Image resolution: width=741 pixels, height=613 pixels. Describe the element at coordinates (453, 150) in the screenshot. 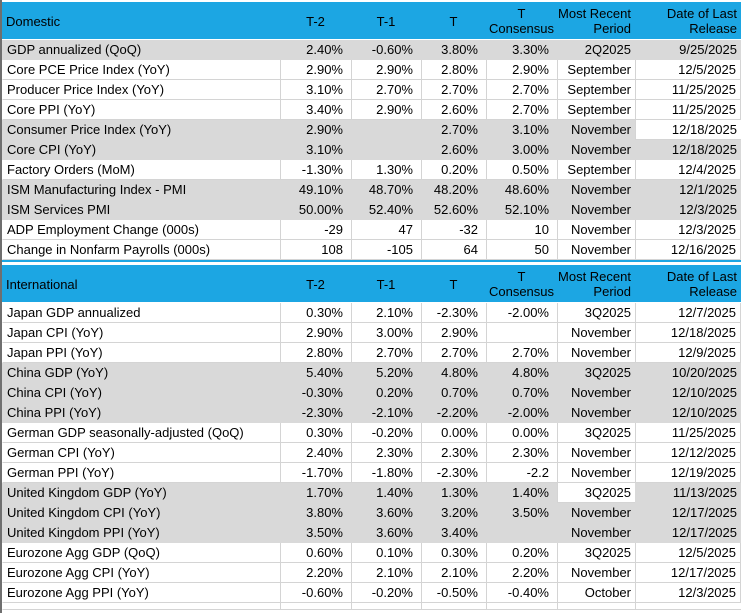

I see `value-cell: 2.60%` at that location.